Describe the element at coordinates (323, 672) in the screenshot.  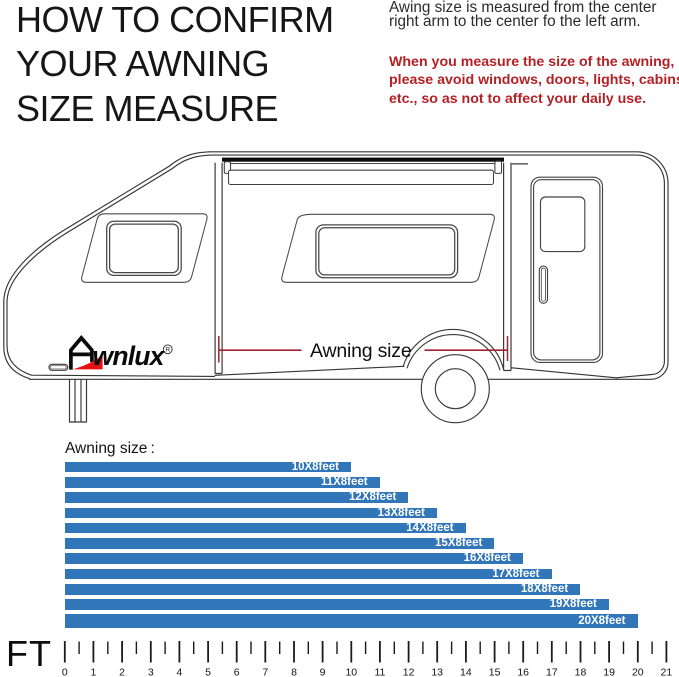
I see `svg-text: 9` at that location.